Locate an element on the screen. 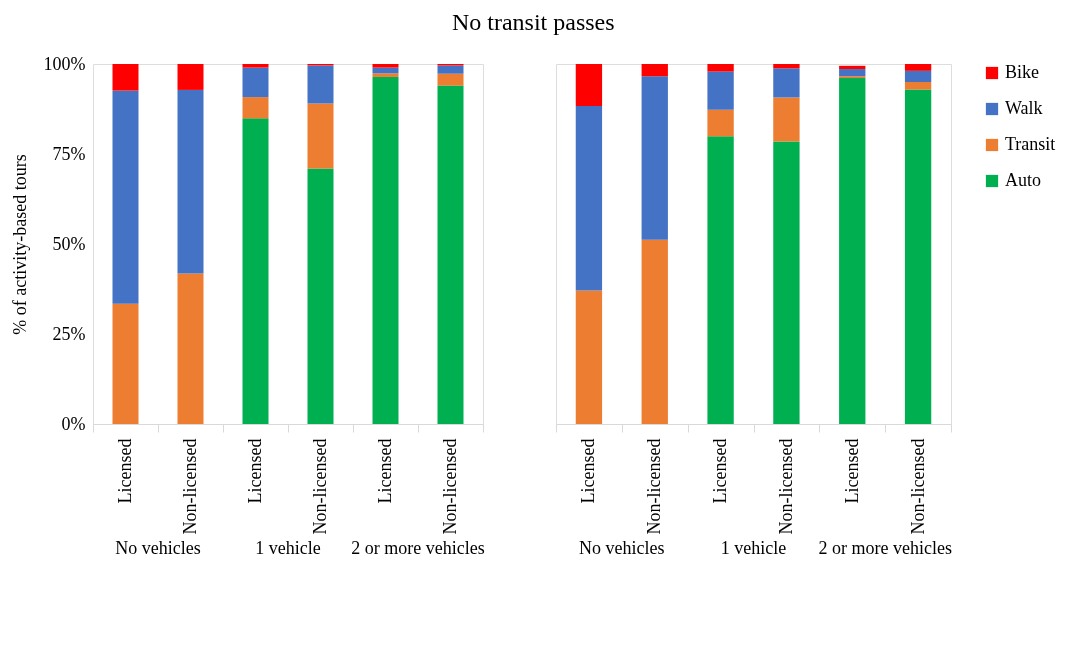  legend-label: Transit is located at coordinates (1030, 144).